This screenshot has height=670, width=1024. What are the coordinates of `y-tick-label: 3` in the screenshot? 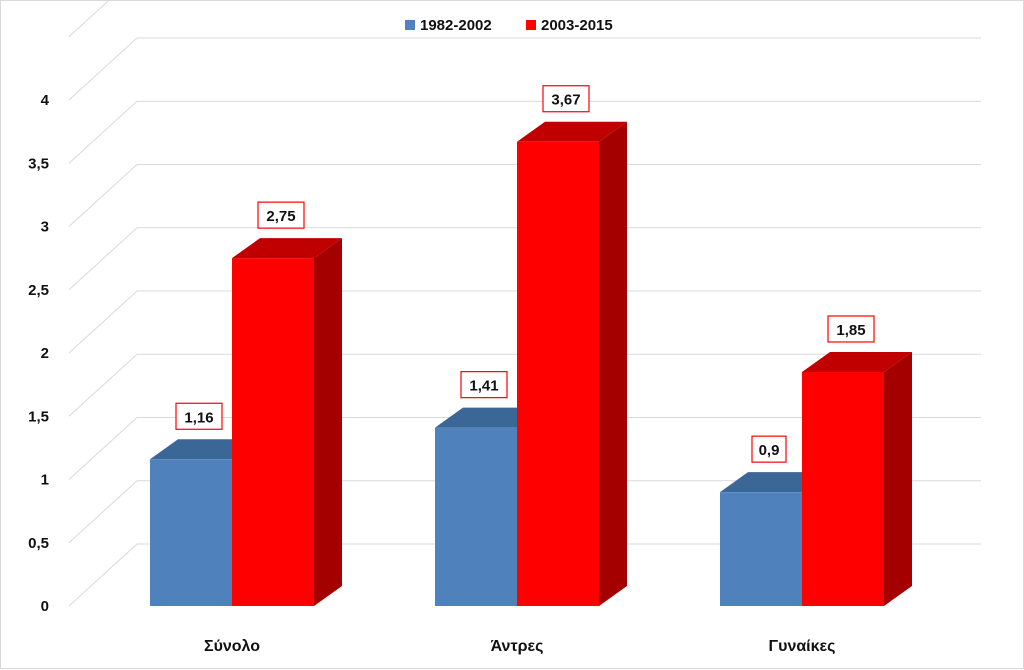 It's located at (45, 227).